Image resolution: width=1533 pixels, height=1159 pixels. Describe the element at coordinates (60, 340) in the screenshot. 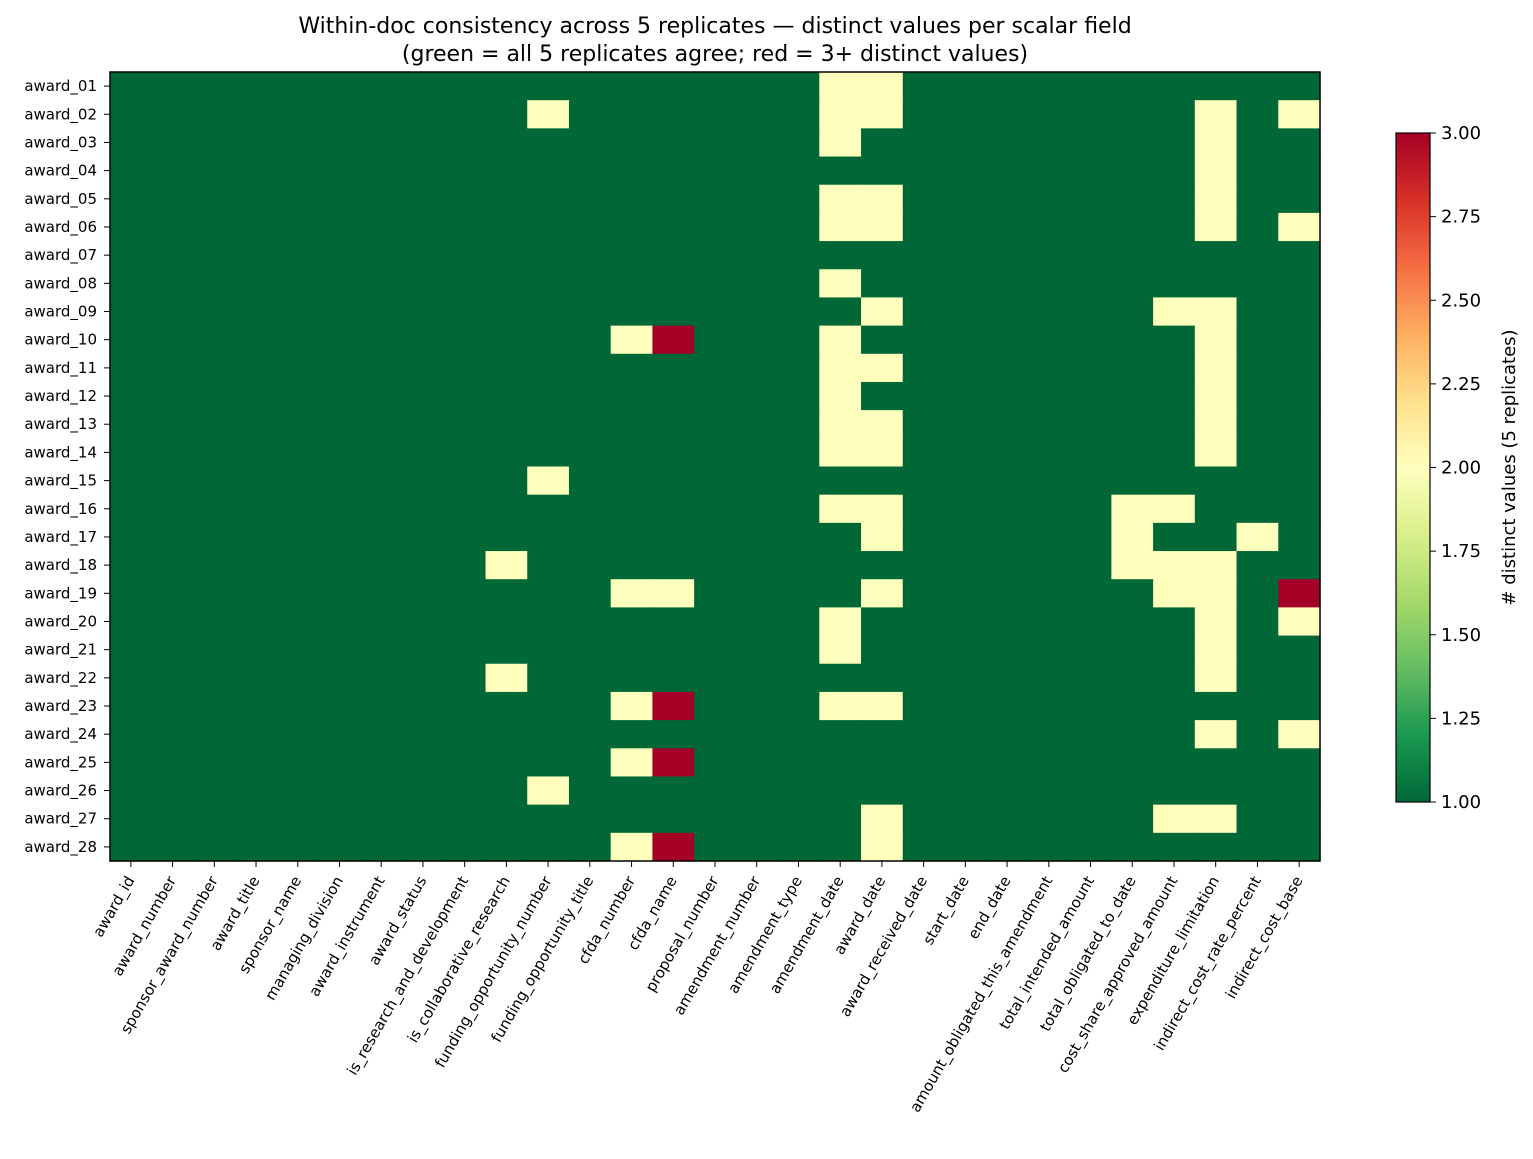

I see `row-label: award_10` at that location.